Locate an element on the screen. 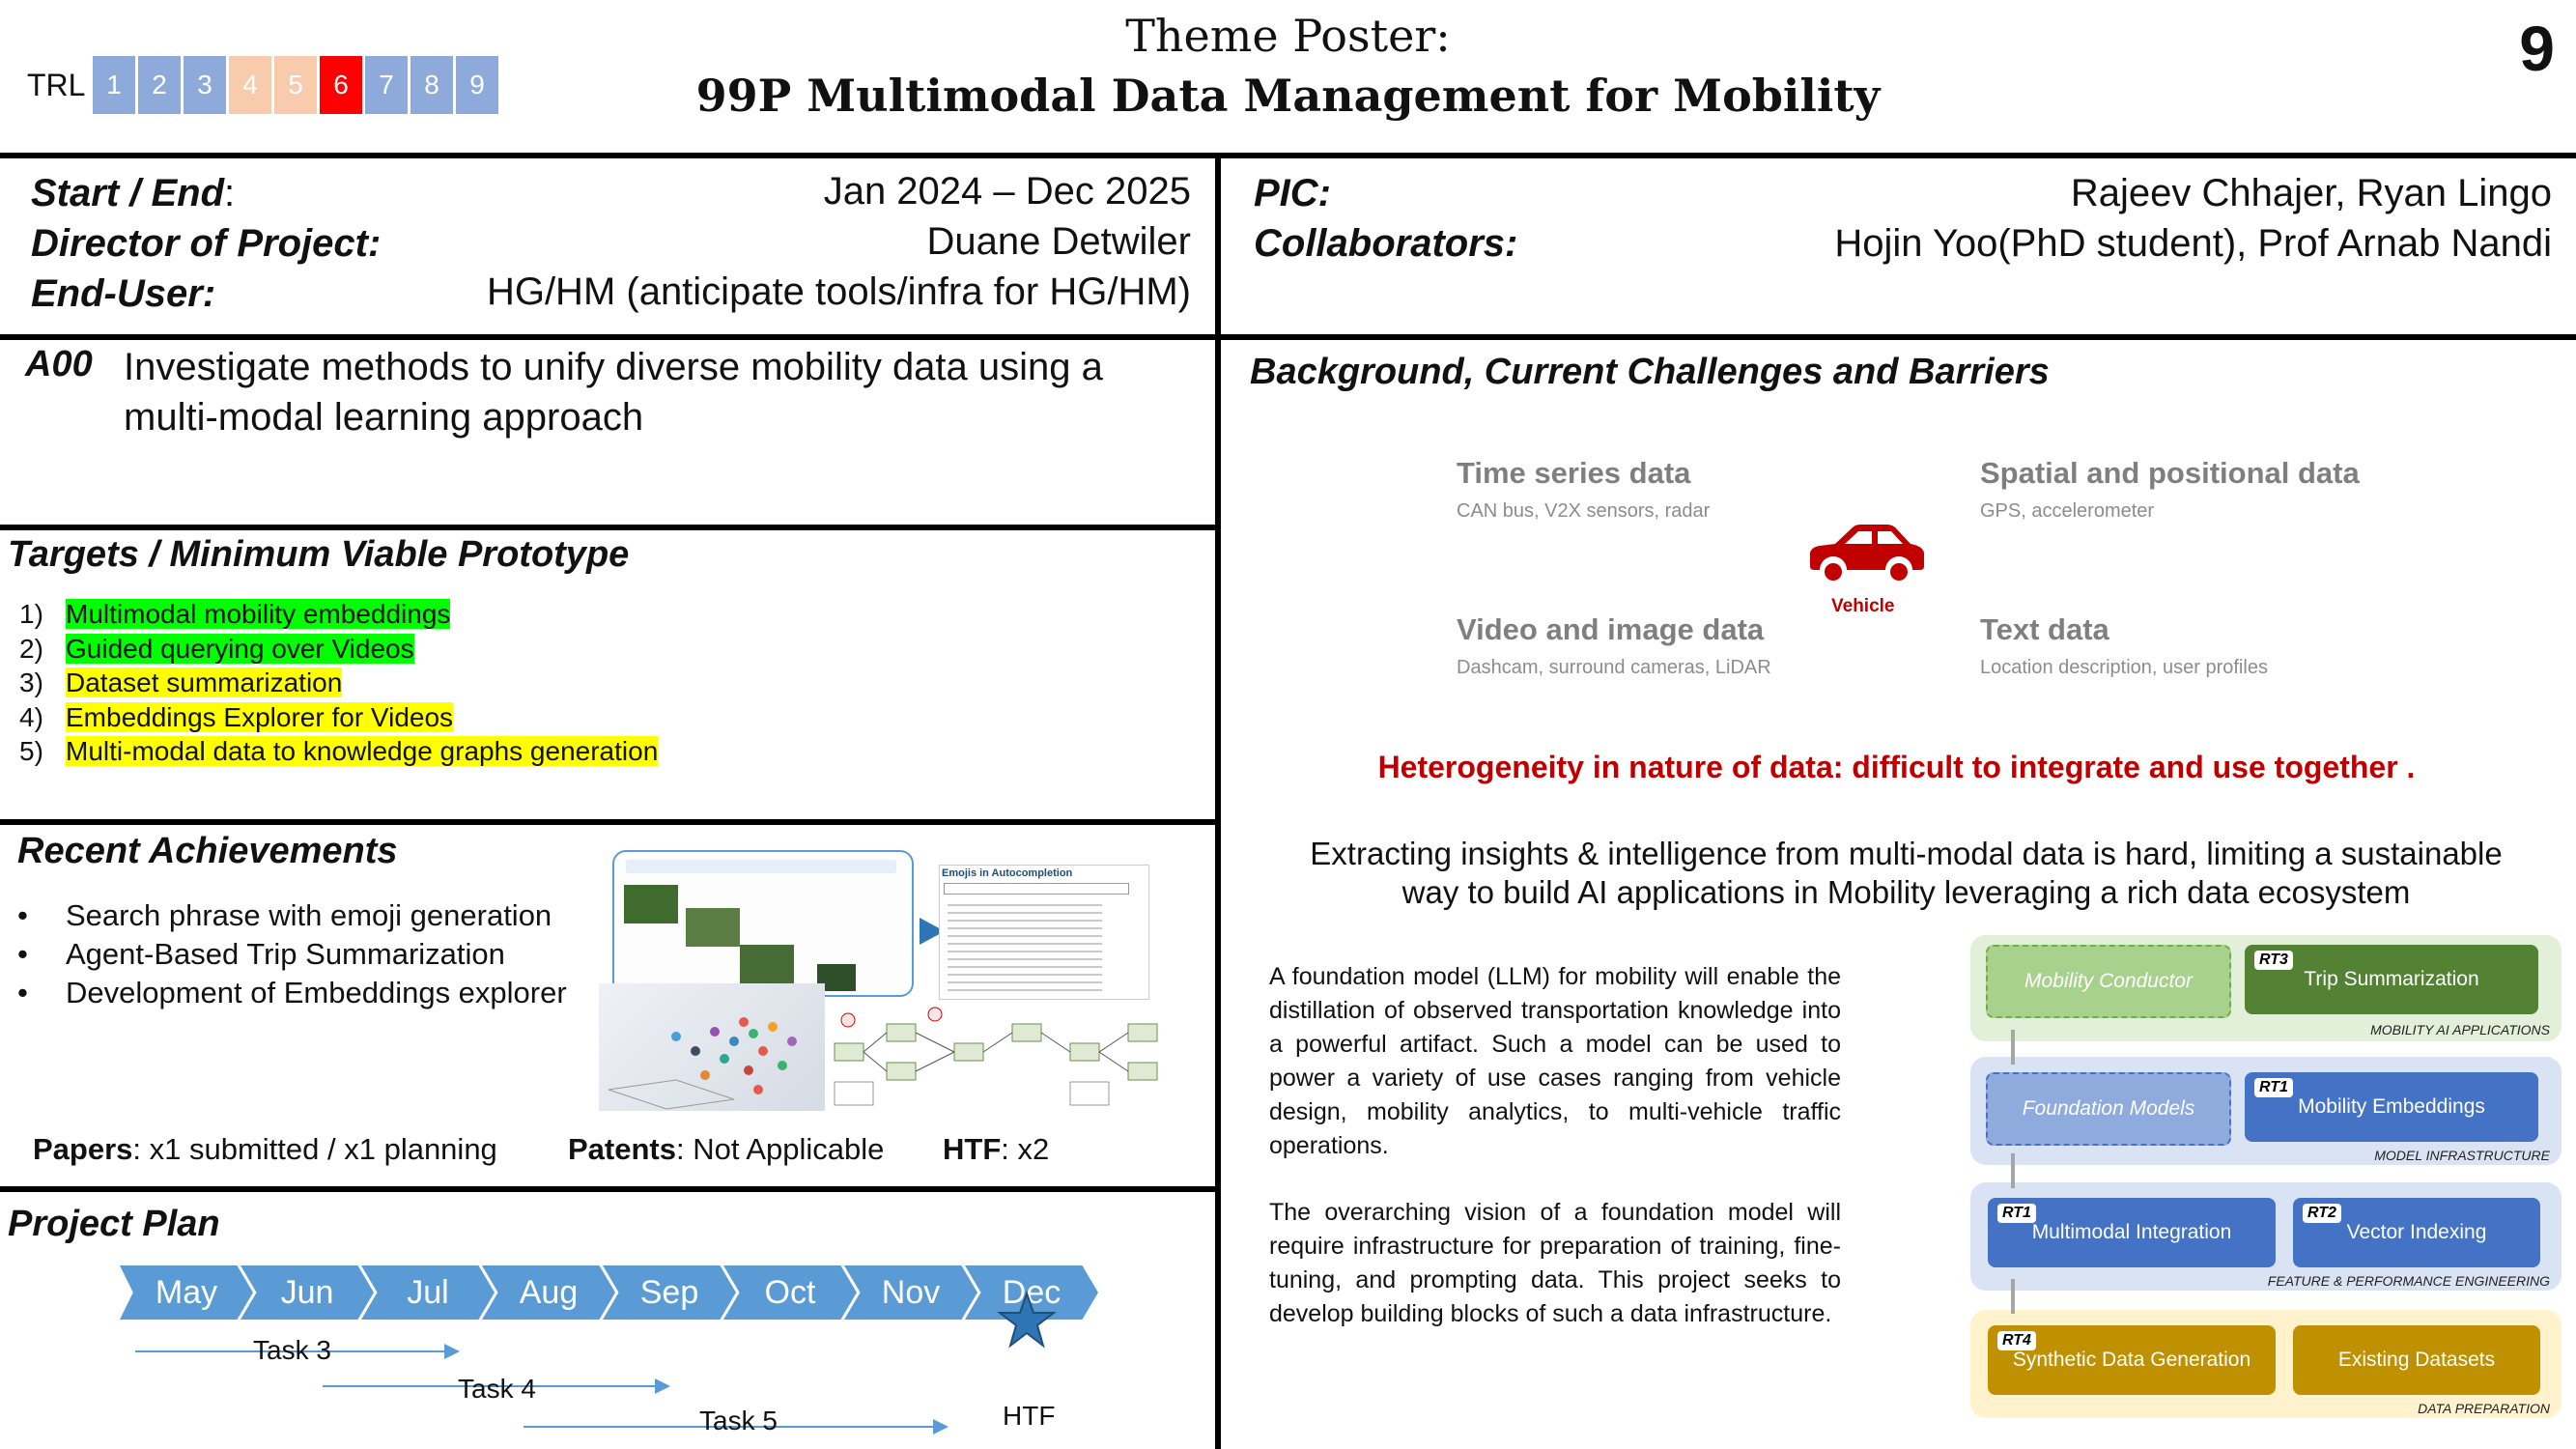  plan-title: Project Plan is located at coordinates (114, 1224).